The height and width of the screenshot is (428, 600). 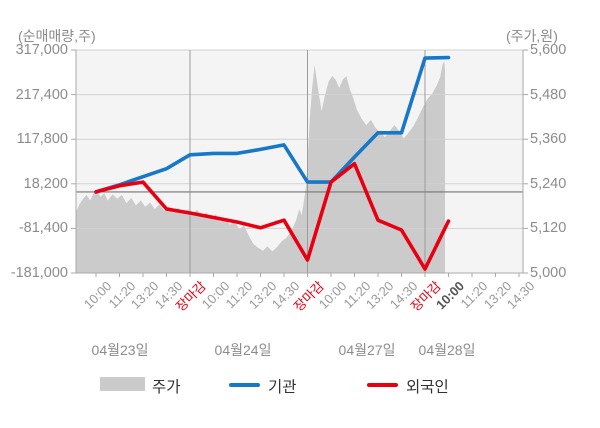 I want to click on left-axis-tick-3: 18,200, so click(x=45, y=183).